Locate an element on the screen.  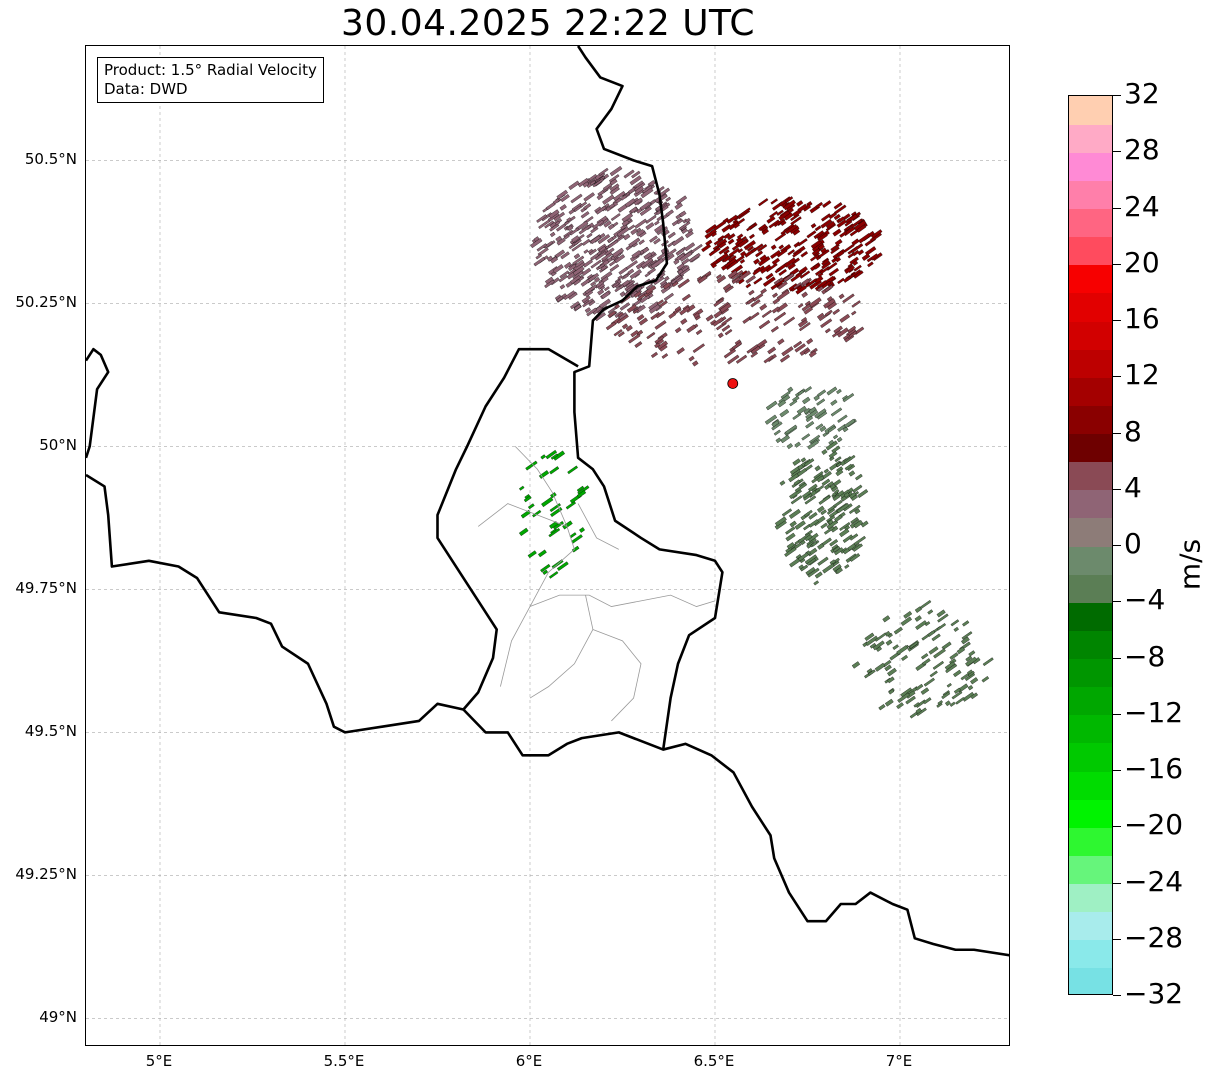
data-source-label: Data: DWD is located at coordinates (146, 89).